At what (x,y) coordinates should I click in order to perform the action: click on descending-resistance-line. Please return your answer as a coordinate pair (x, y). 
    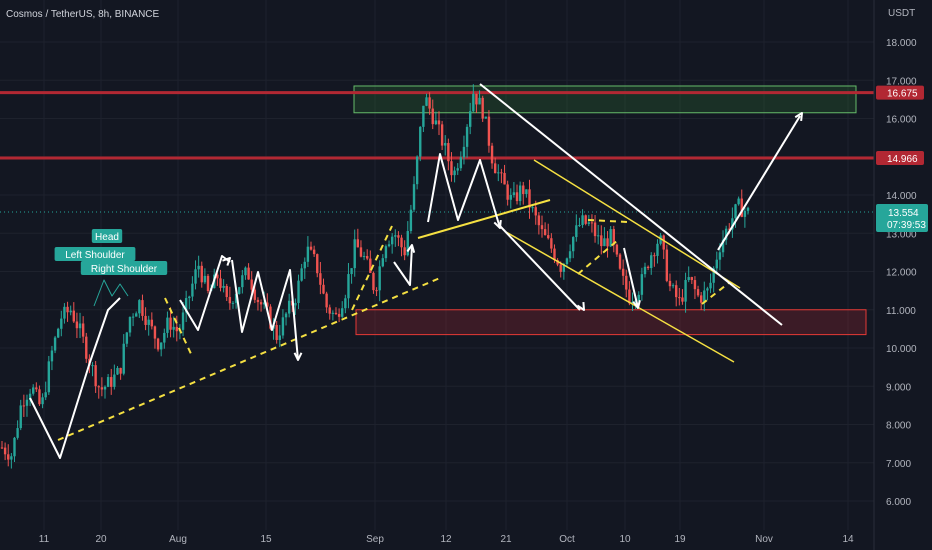
    Looking at the image, I should click on (631, 204).